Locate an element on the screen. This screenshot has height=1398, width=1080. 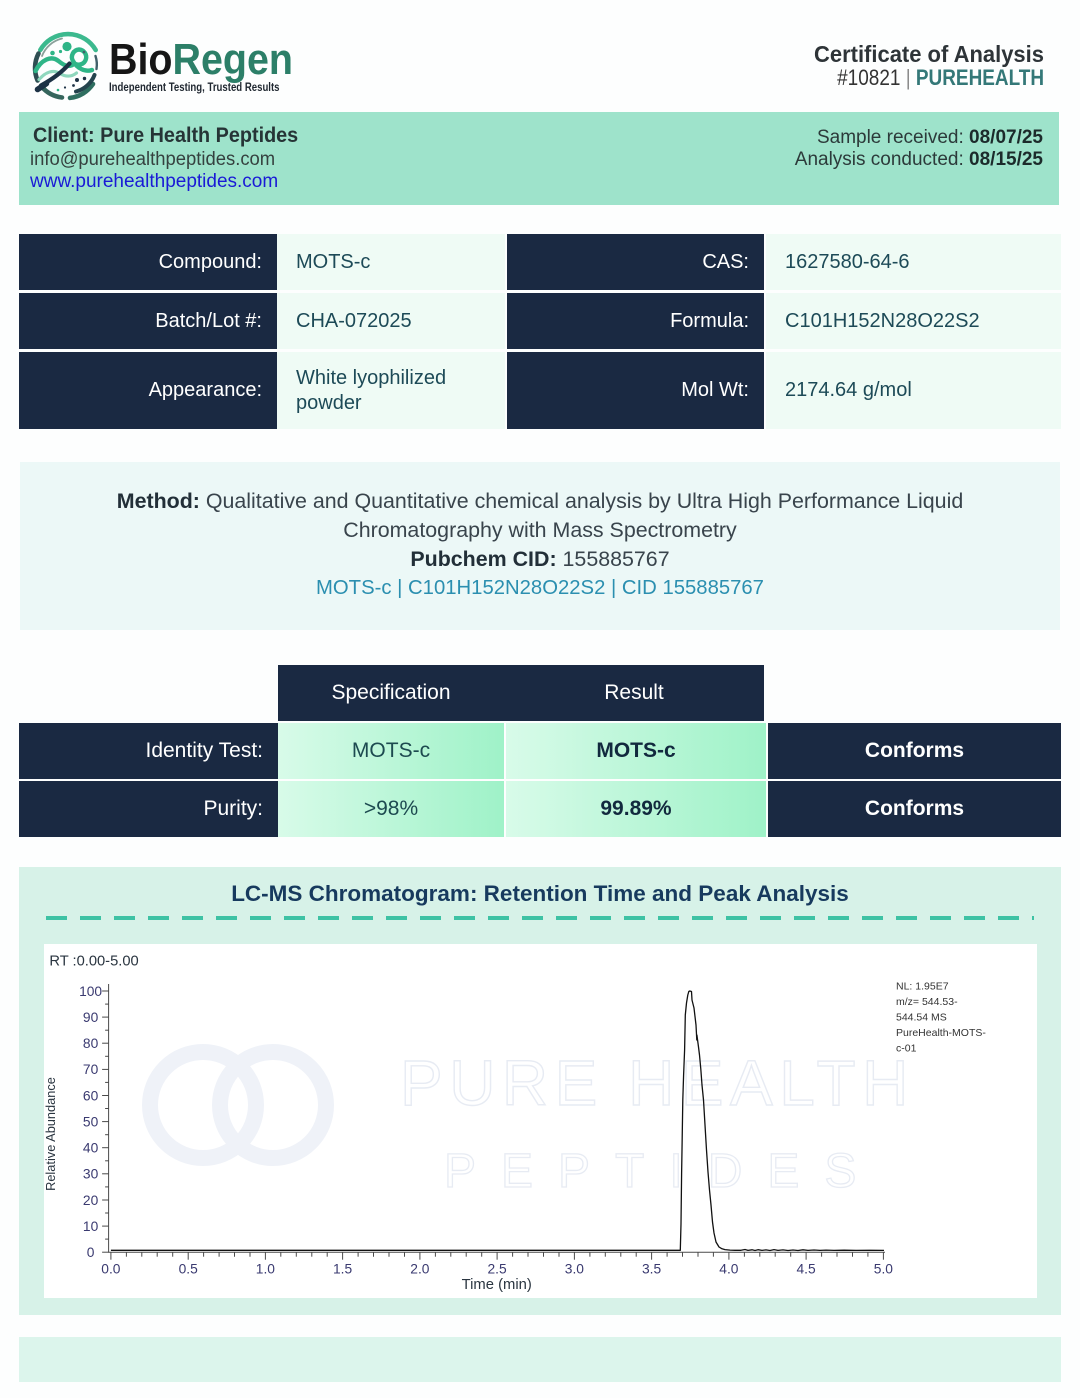
svg-text: m/z= 544.53- is located at coordinates (927, 1002).